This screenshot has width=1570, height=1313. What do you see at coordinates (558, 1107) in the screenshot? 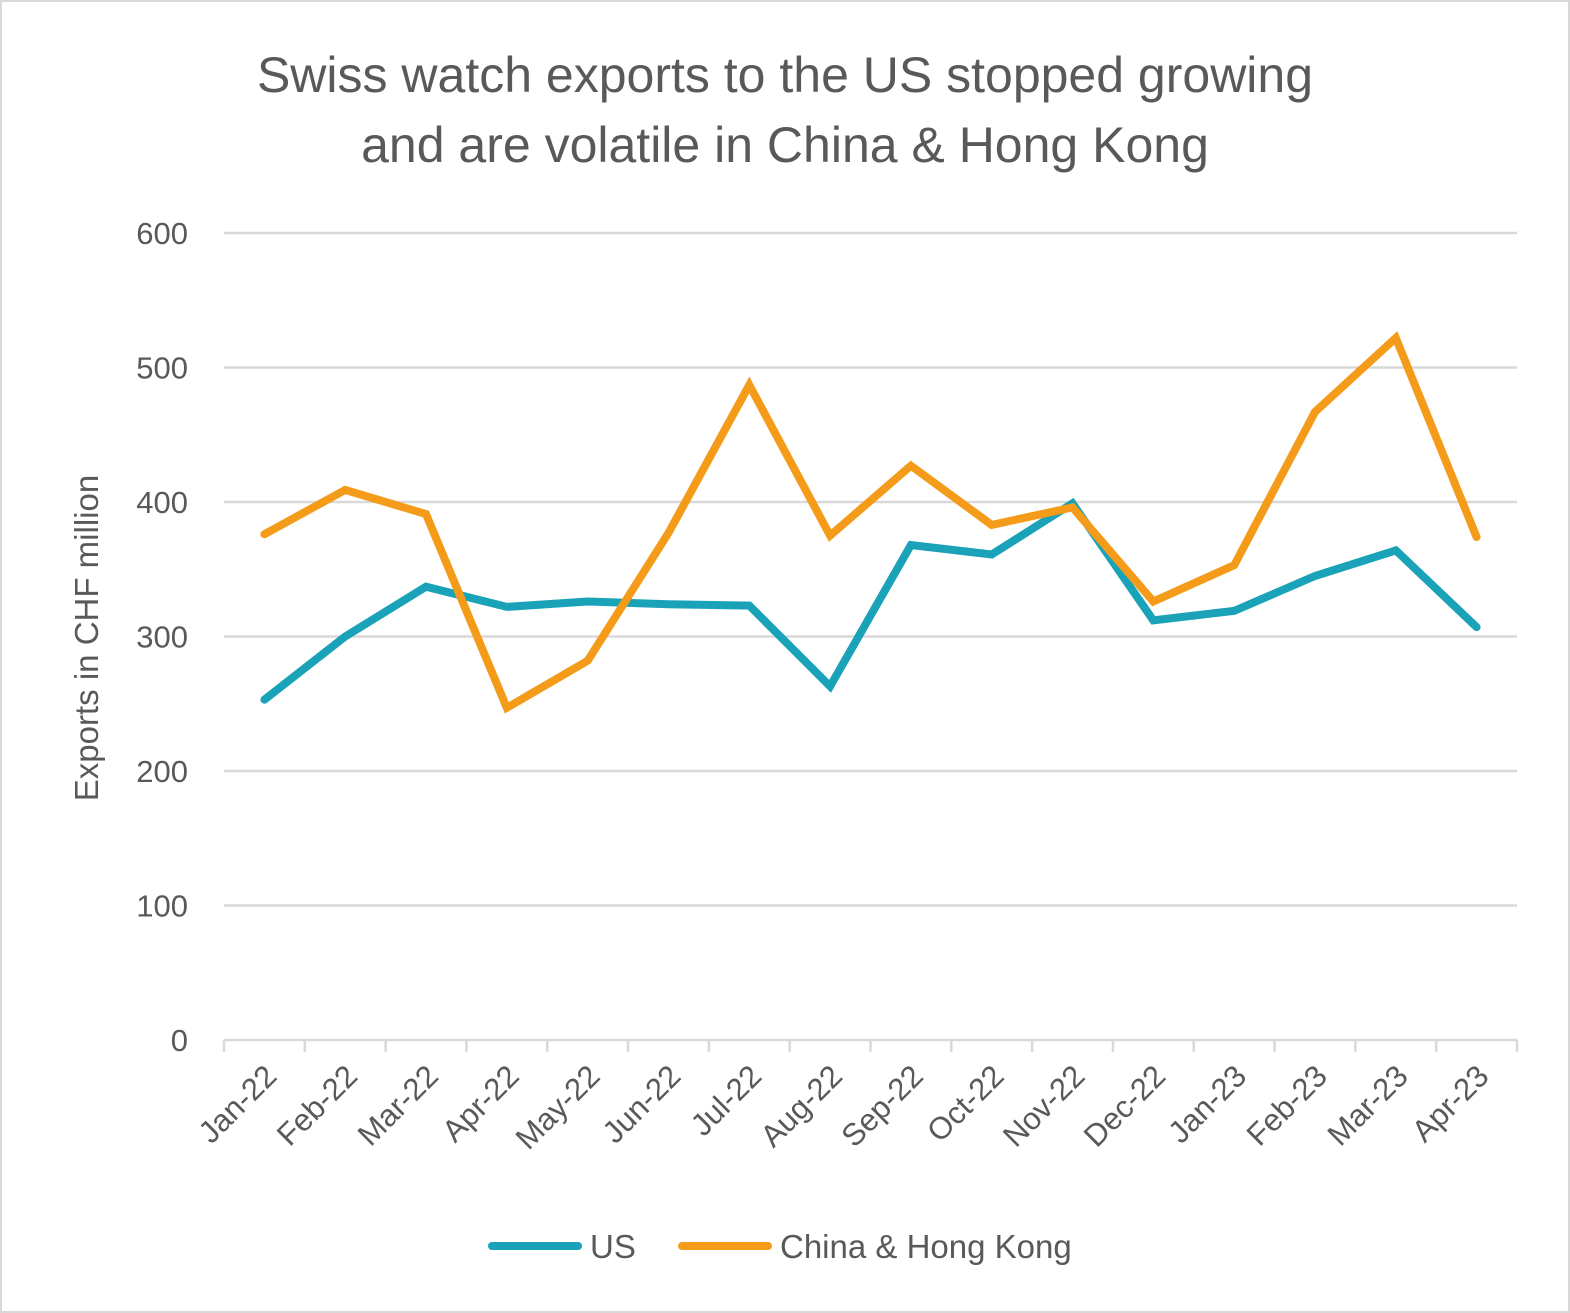
I see `x-tick-label: May-22` at bounding box center [558, 1107].